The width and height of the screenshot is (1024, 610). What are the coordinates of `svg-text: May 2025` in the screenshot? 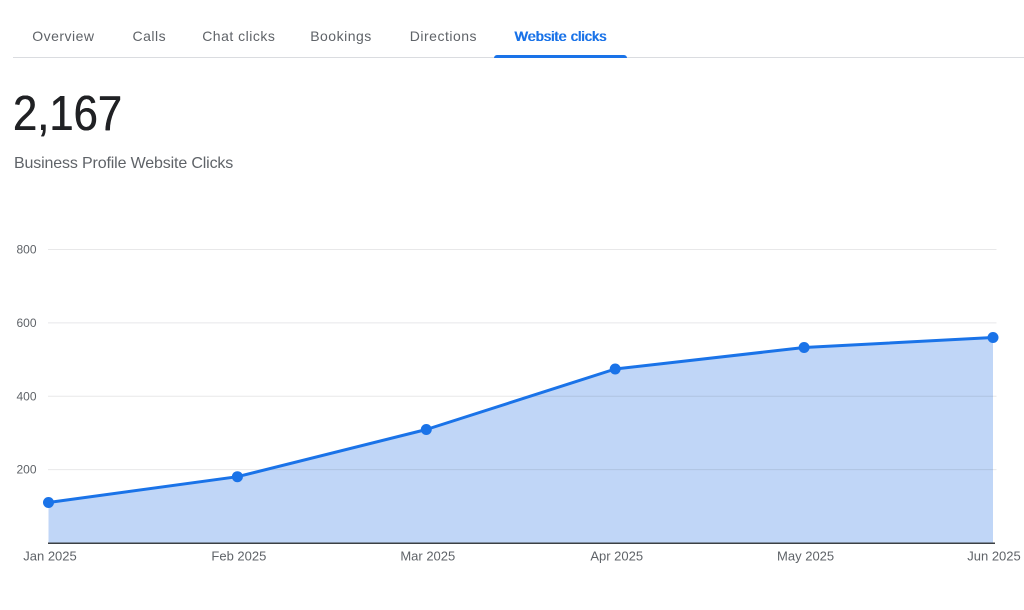 It's located at (805, 555).